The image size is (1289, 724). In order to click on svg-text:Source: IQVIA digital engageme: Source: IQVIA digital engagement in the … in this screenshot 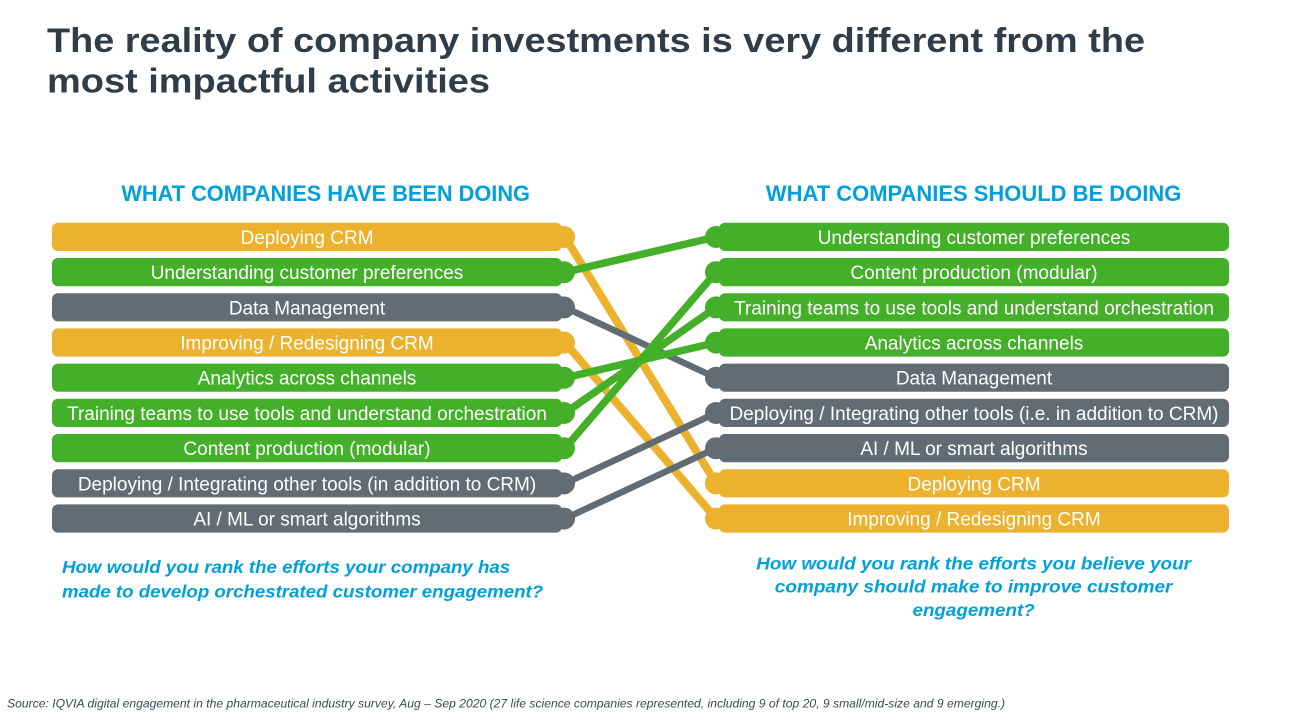, I will do `click(506, 703)`.